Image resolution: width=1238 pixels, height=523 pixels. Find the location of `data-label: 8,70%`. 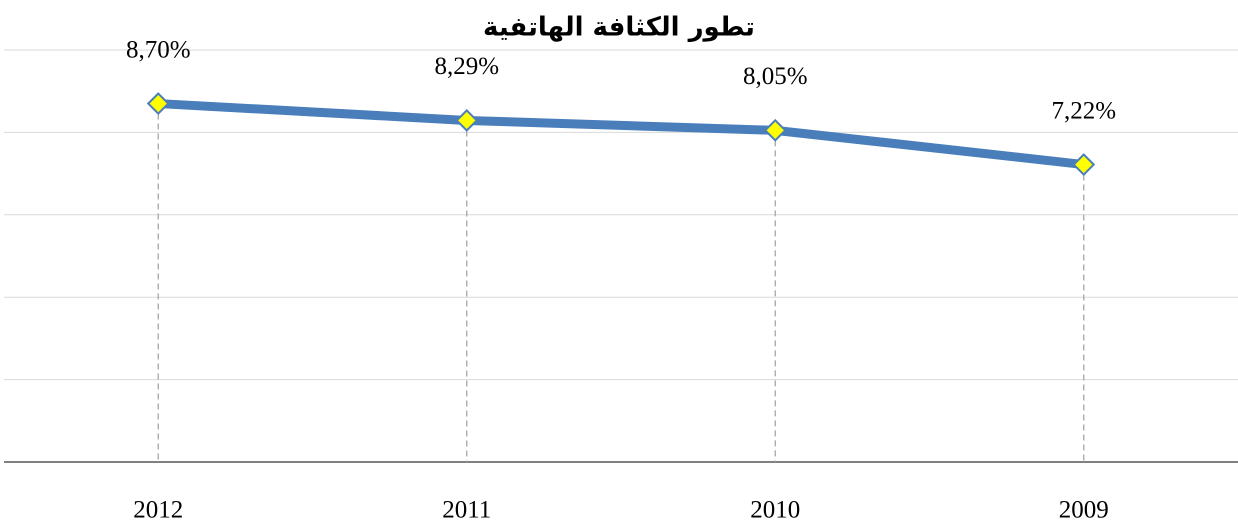

data-label: 8,70% is located at coordinates (158, 49).